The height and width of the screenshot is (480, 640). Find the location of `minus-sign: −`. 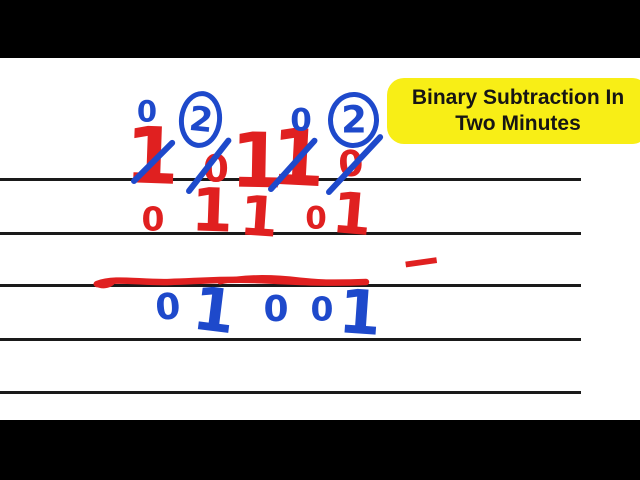

minus-sign: − is located at coordinates (421, 261).